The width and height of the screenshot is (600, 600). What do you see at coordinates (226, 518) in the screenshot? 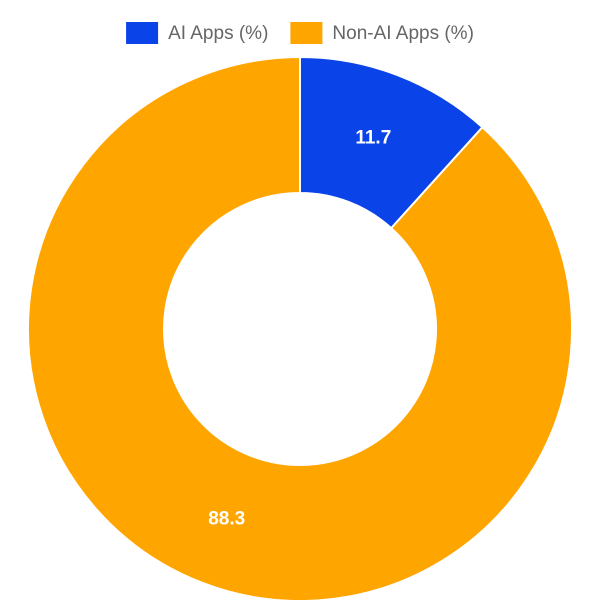
I see `value-label: 88.3` at bounding box center [226, 518].